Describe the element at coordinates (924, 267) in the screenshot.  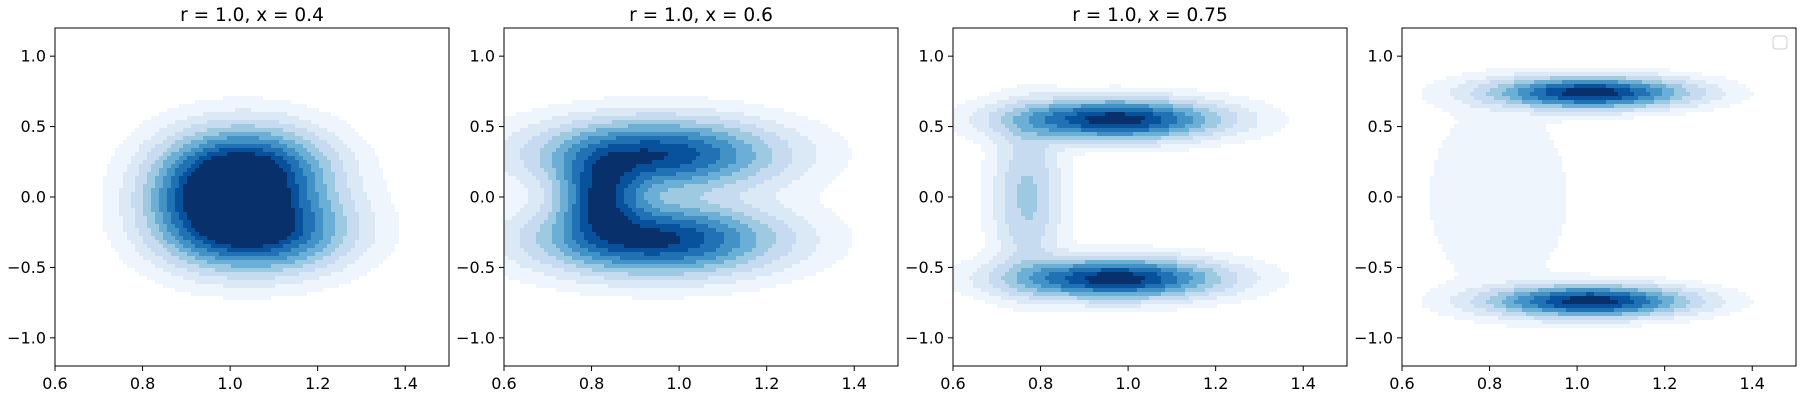
I see `y-tick-label: −0.5` at that location.